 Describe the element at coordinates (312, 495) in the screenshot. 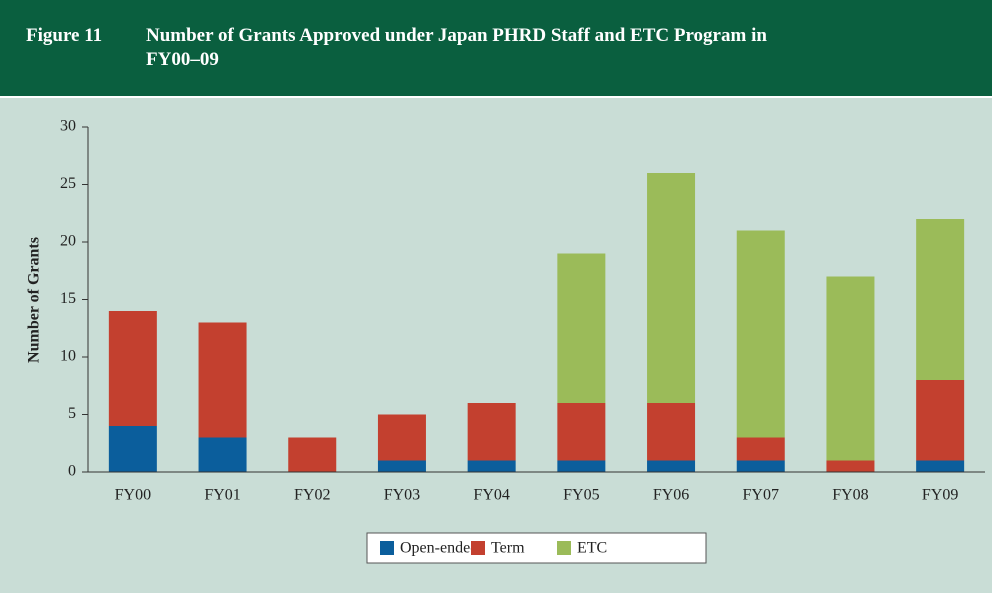

I see `x-tick-label: FY02` at that location.